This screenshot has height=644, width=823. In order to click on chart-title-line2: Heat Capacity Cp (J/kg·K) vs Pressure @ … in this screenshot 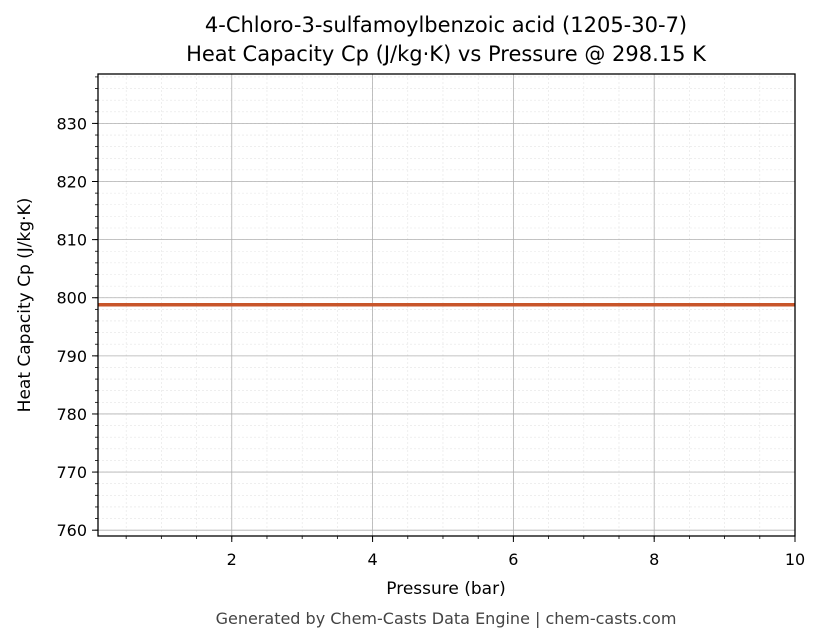, I will do `click(446, 54)`.